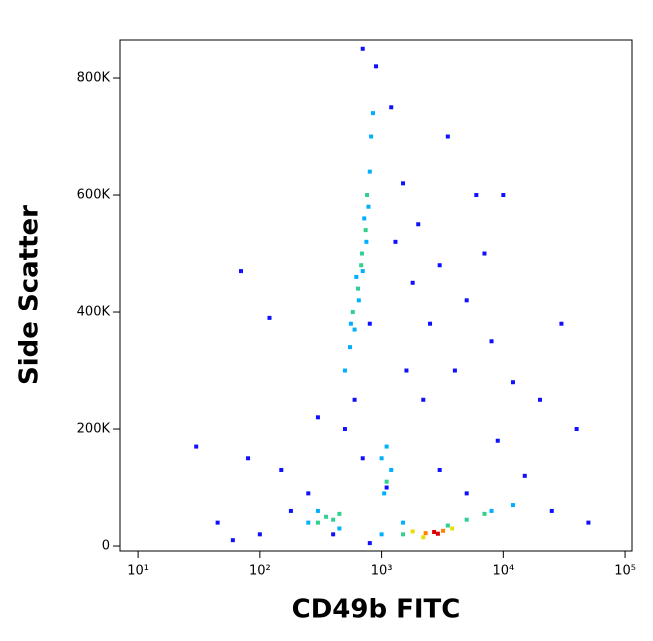  Describe the element at coordinates (30, 295) in the screenshot. I see `y-axis-title: Side Scatter` at that location.